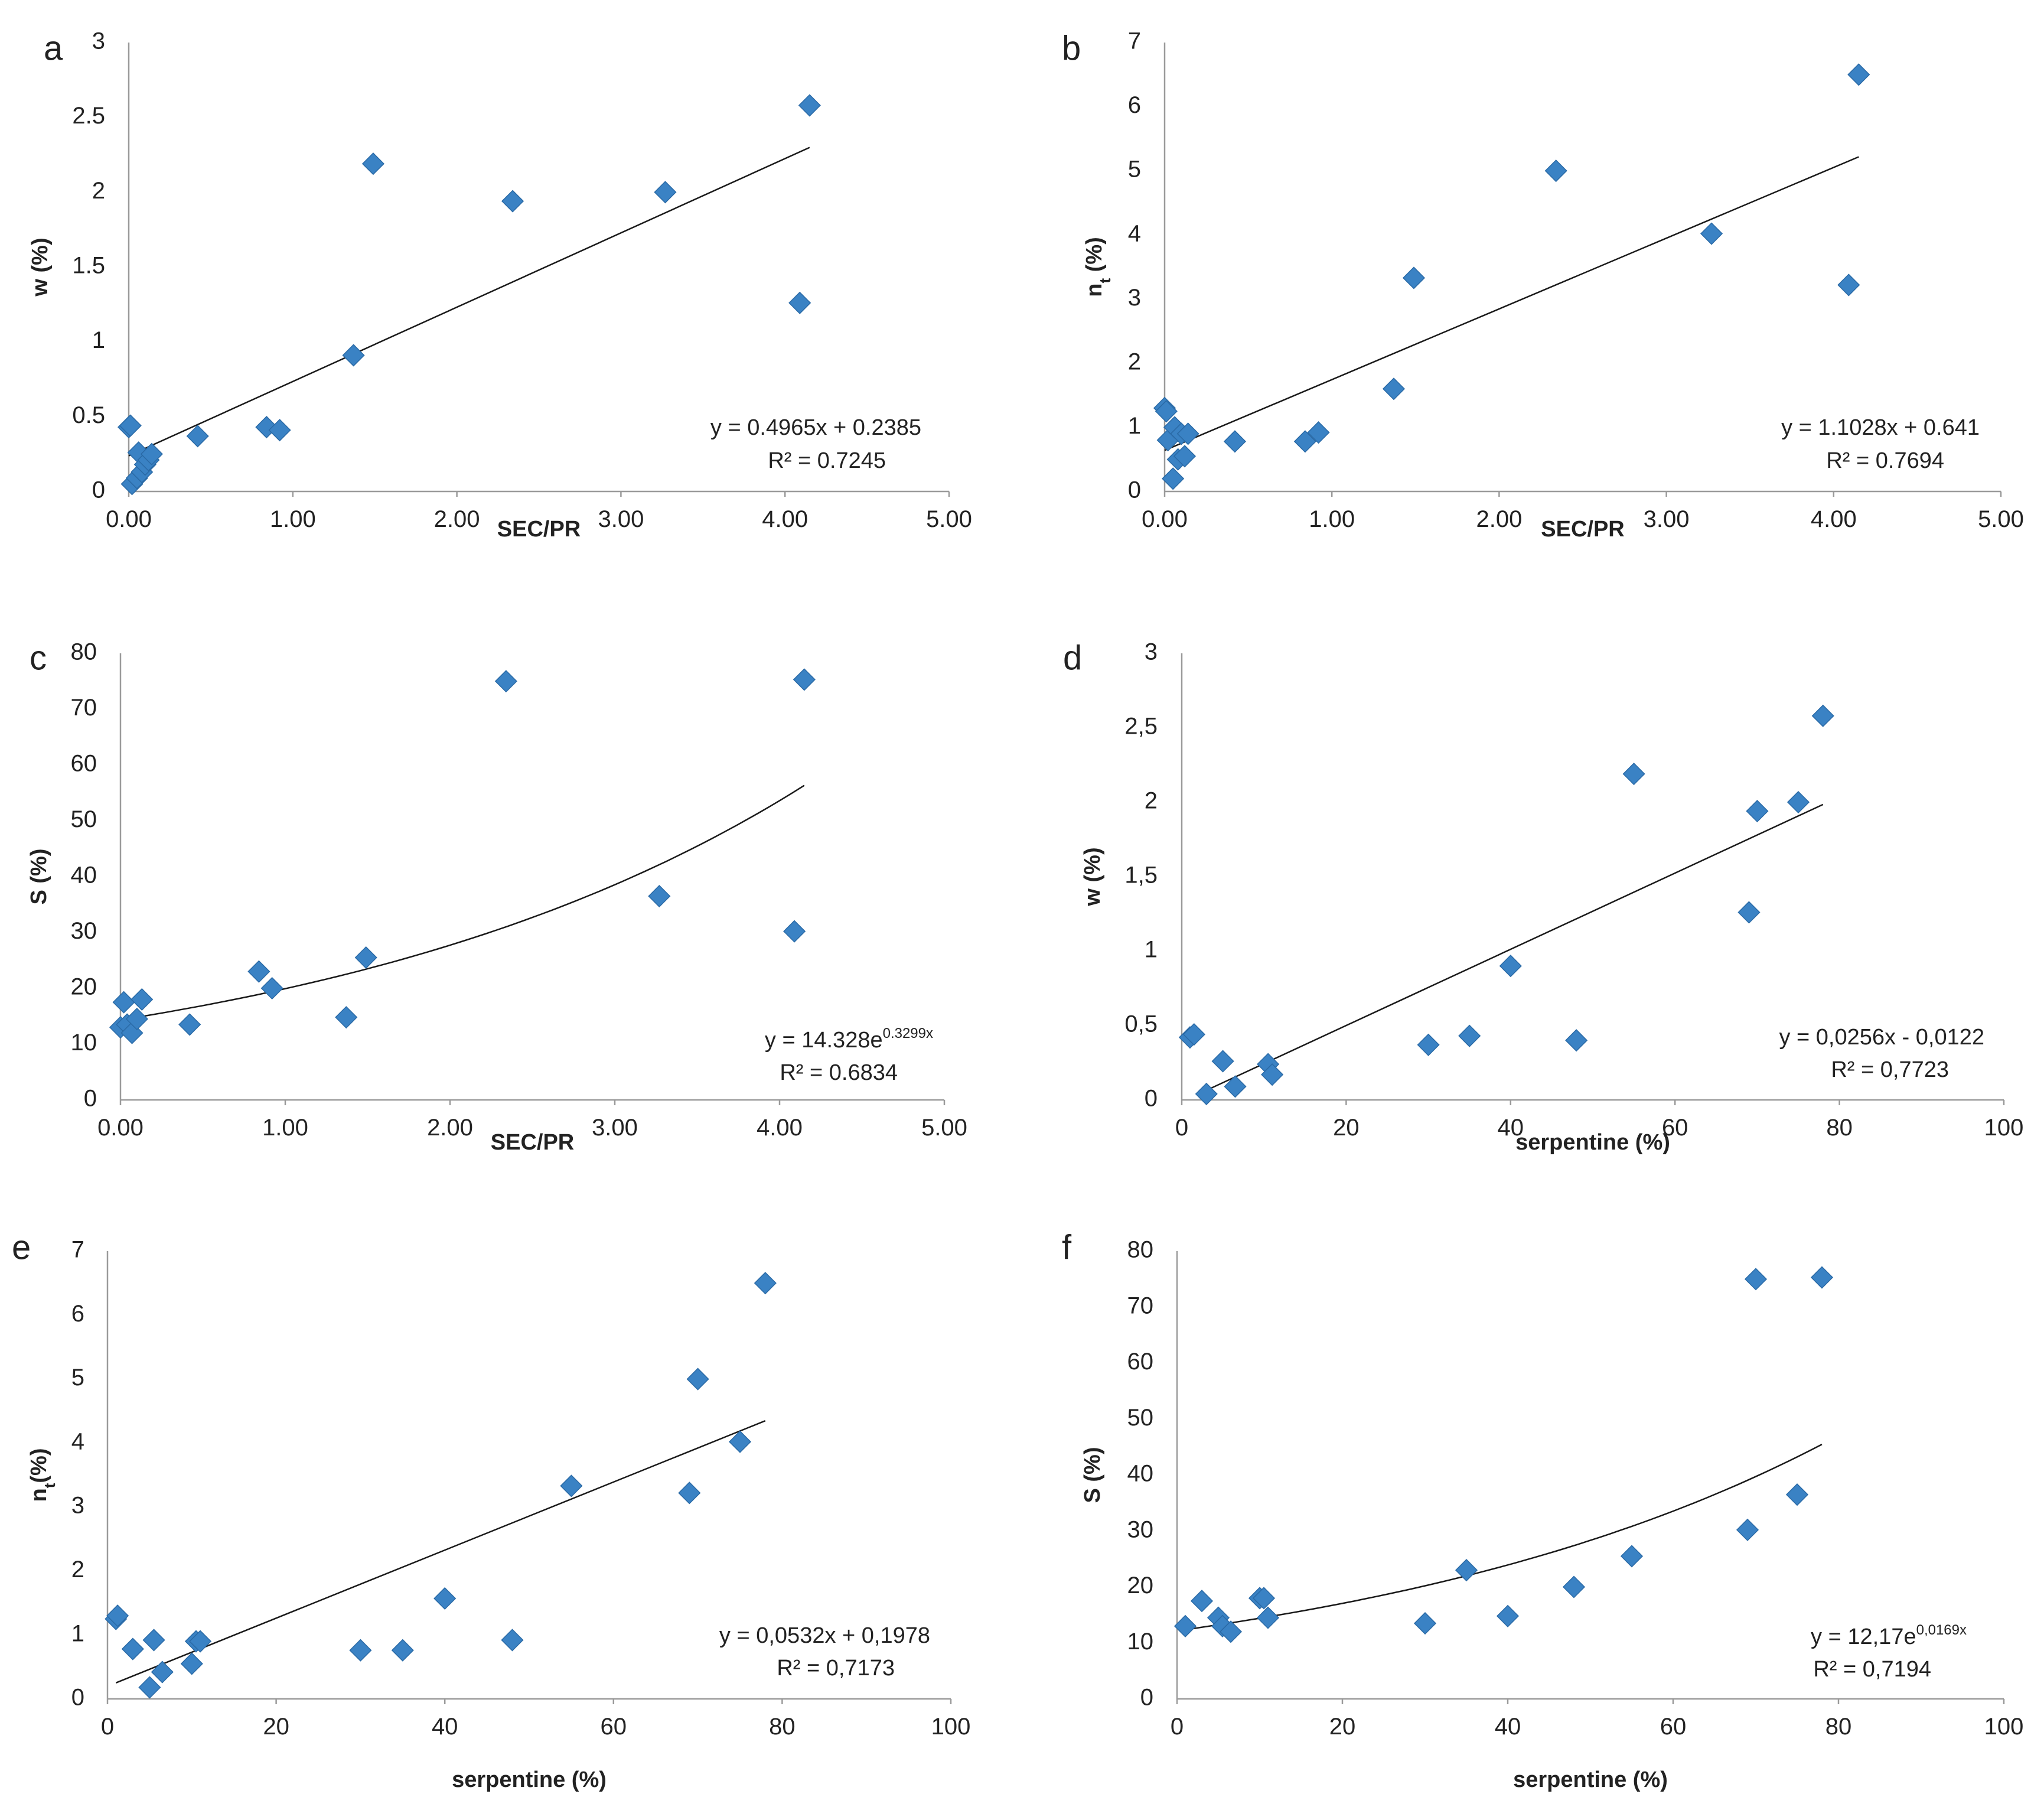 Image resolution: width=2044 pixels, height=1807 pixels. I want to click on y-tick-label: 3, so click(98, 41).